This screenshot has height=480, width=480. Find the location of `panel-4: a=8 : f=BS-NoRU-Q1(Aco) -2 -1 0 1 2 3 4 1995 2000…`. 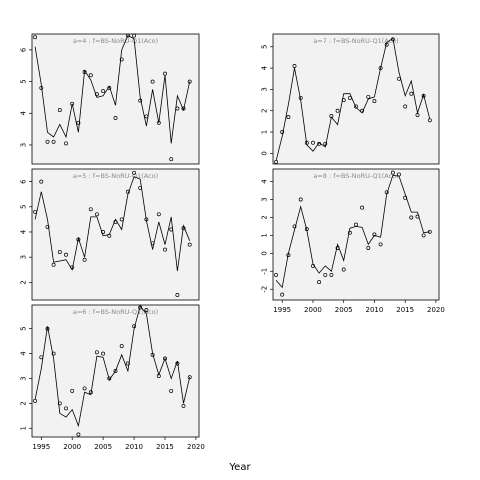

panel-4: a=8 : f=BS-NoRU-Q1(Aco) -2 -1 0 1 2 3 4 1995 2000… is located at coordinates (353, 241).